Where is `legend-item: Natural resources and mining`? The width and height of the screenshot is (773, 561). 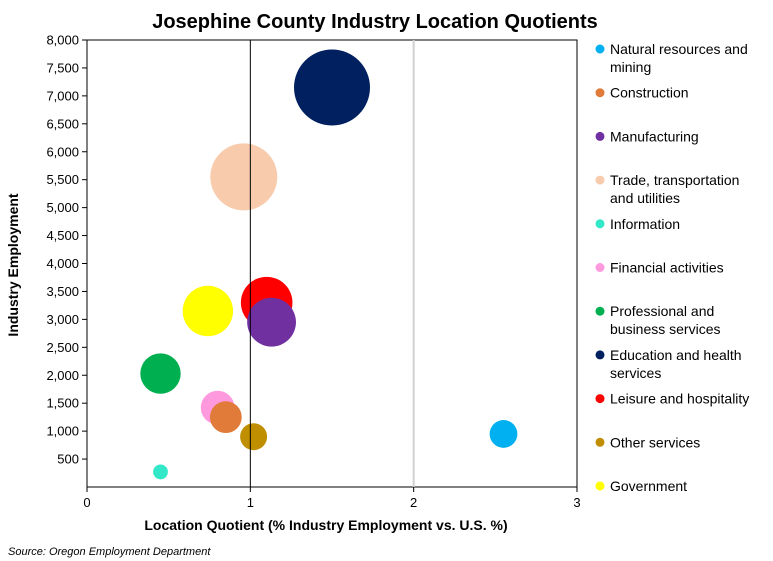
legend-item: Natural resources and mining is located at coordinates (671, 58).